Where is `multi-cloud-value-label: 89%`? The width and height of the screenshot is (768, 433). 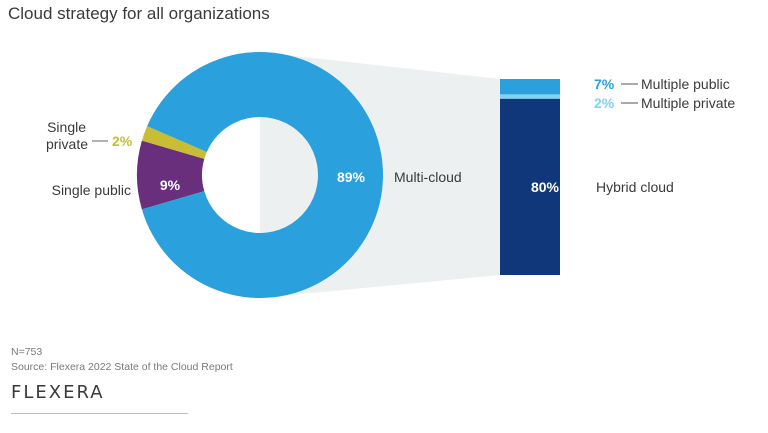
multi-cloud-value-label: 89% is located at coordinates (351, 177).